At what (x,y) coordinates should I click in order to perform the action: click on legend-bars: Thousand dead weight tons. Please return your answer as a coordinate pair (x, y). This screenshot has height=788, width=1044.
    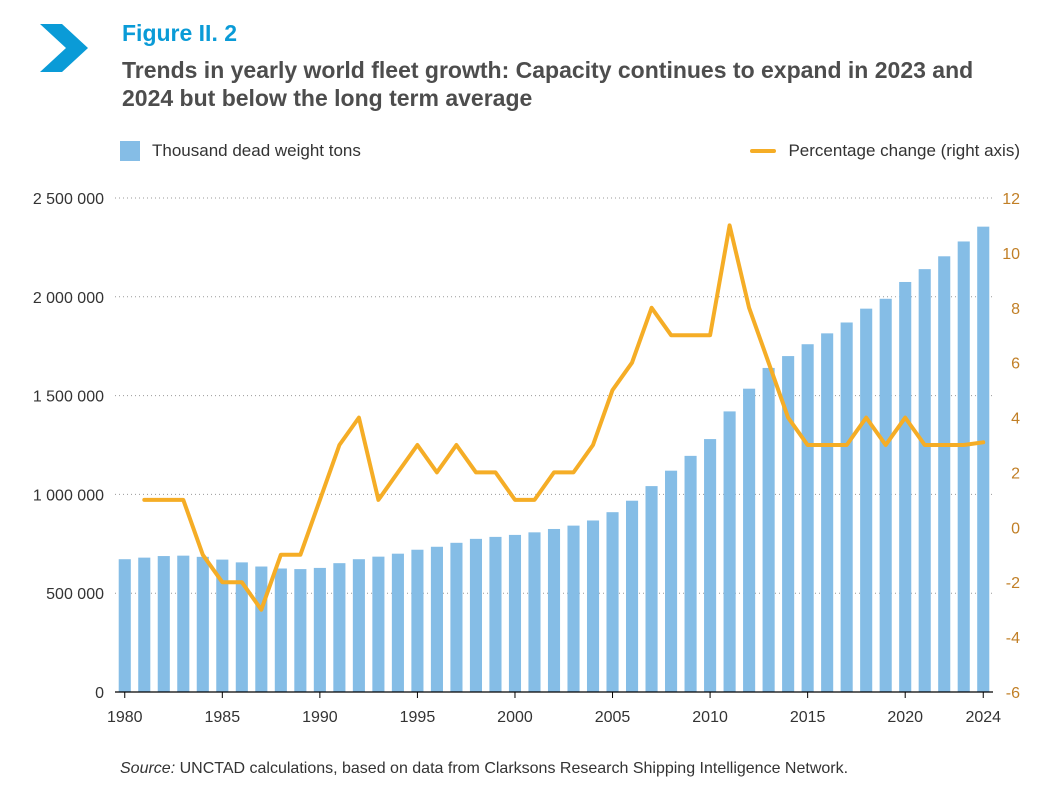
    Looking at the image, I should click on (240, 151).